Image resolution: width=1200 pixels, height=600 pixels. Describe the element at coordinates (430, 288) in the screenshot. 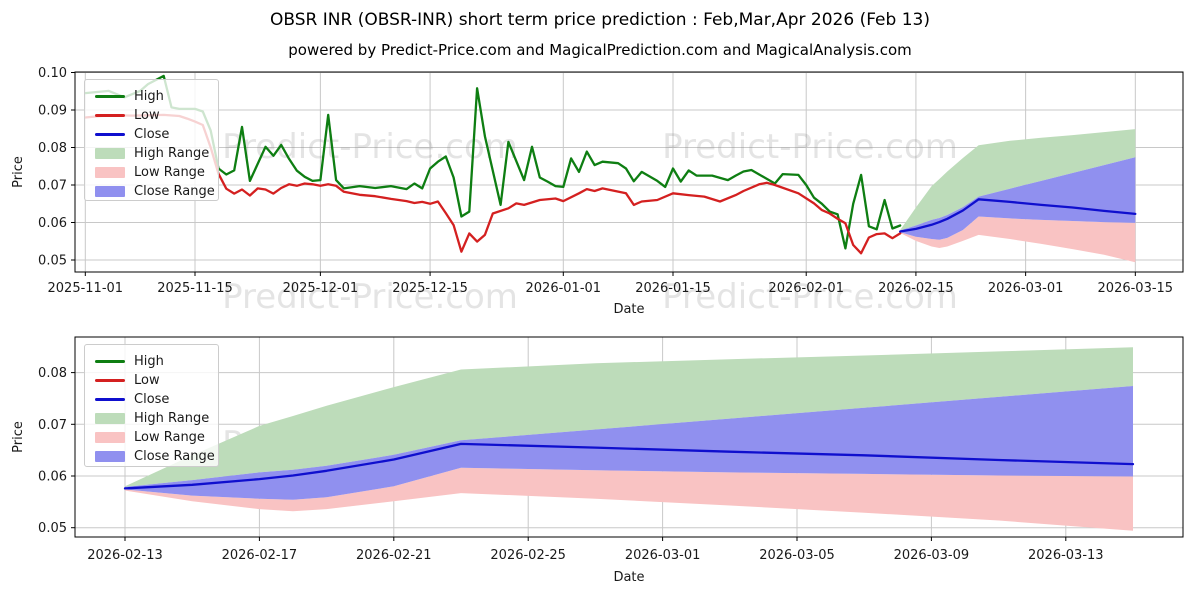

I see `x-tick-label: 2025-12-15` at that location.